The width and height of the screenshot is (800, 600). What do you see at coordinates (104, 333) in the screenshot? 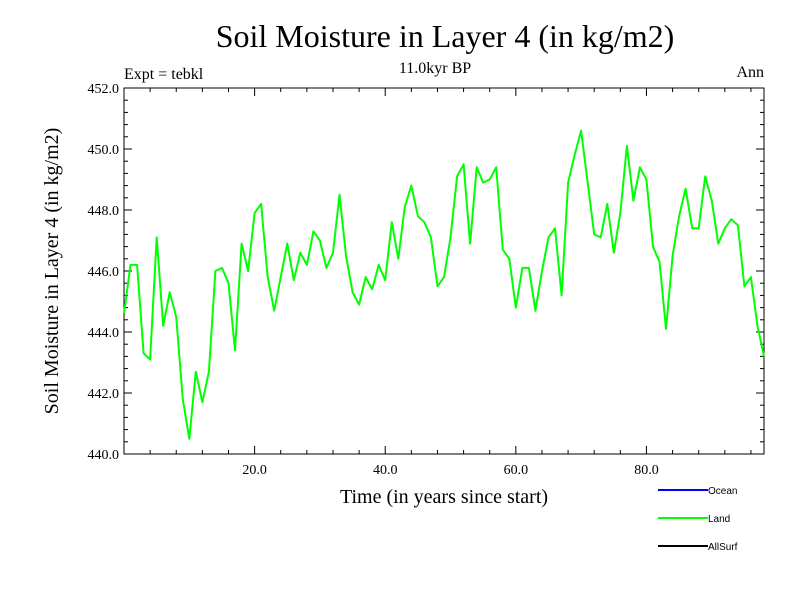
I see `y-tick-label: 444.0` at bounding box center [104, 333].